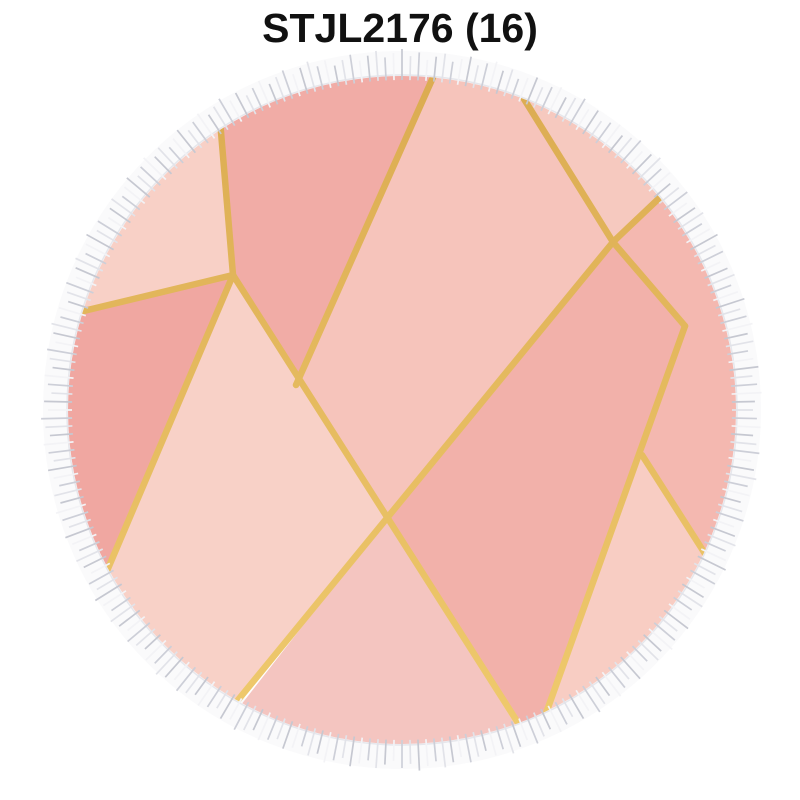  I want to click on facet-left-salmon, so click(150, 487).